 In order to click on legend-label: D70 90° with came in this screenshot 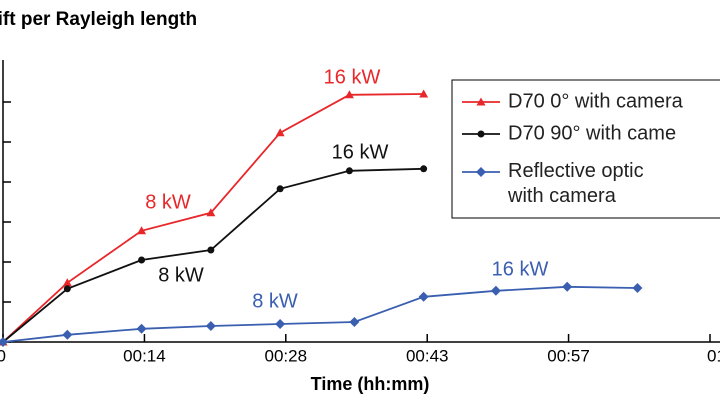, I will do `click(592, 133)`.